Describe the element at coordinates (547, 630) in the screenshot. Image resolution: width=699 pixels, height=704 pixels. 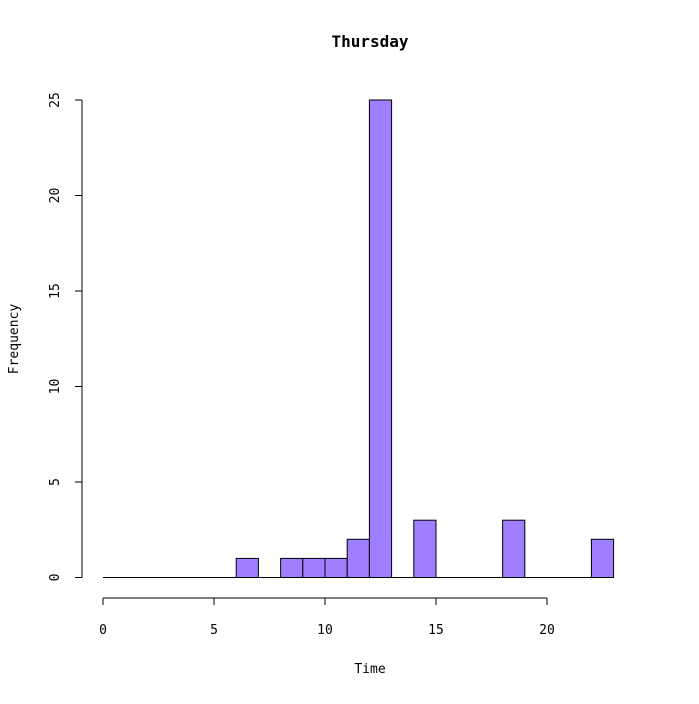
I see `x-tick-label: 20` at that location.